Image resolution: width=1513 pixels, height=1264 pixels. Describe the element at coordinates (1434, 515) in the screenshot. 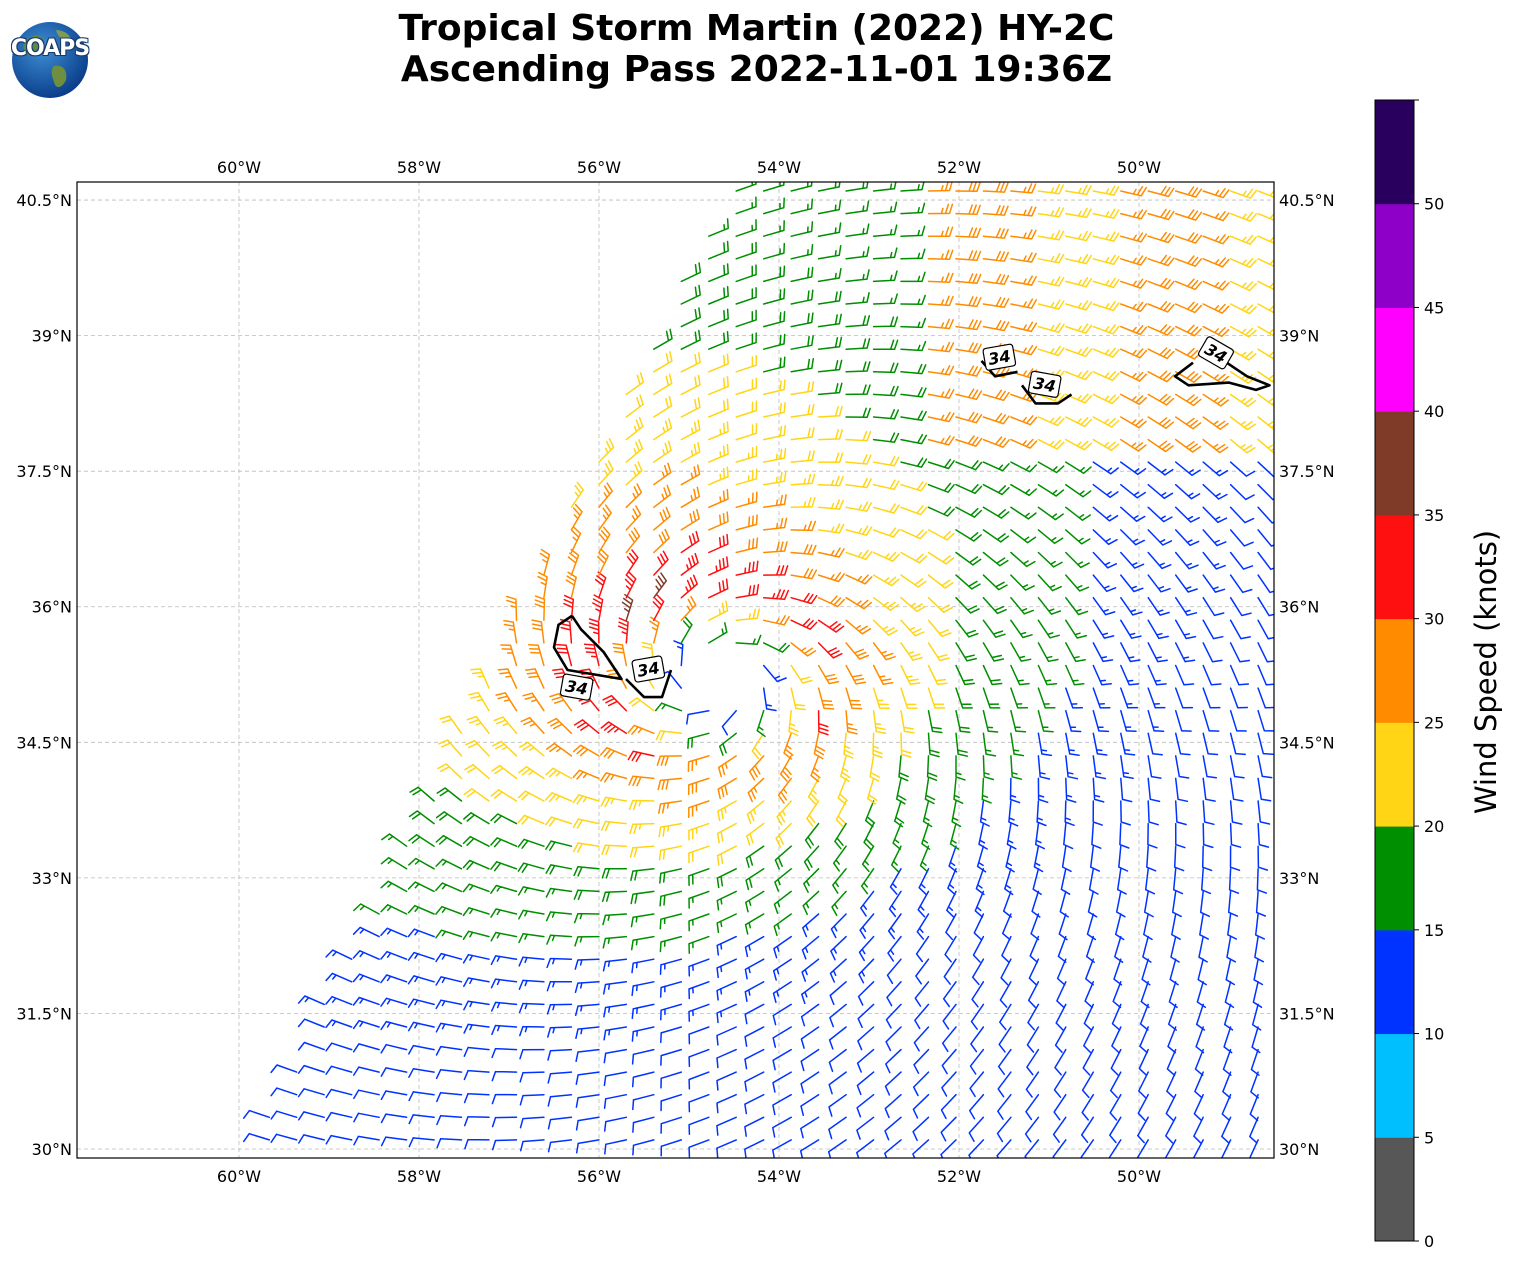

I see `colorbar-tick-label: 35` at that location.